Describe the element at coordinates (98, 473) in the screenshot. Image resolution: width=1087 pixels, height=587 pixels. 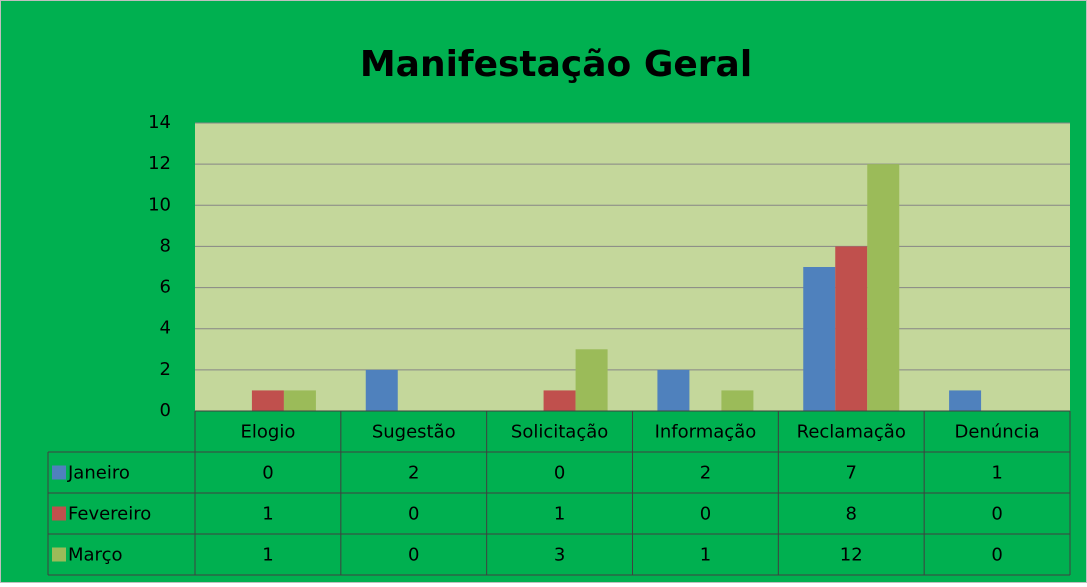
I see `legend-label: Janeiro` at that location.